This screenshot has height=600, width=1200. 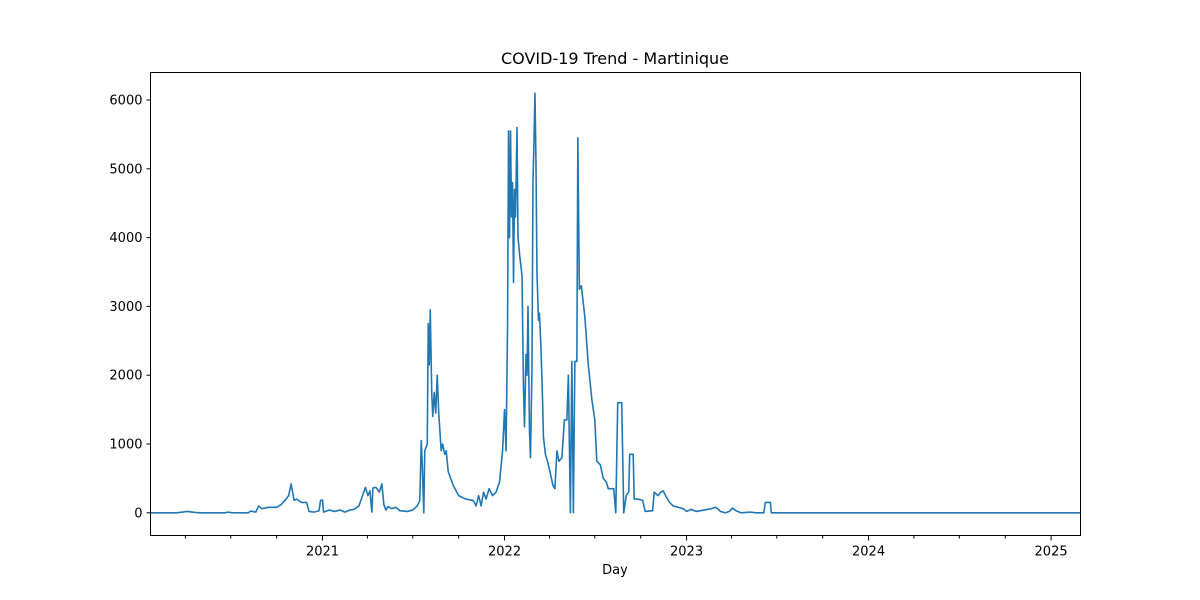 I want to click on x-tick-label: 2021, so click(x=322, y=552).